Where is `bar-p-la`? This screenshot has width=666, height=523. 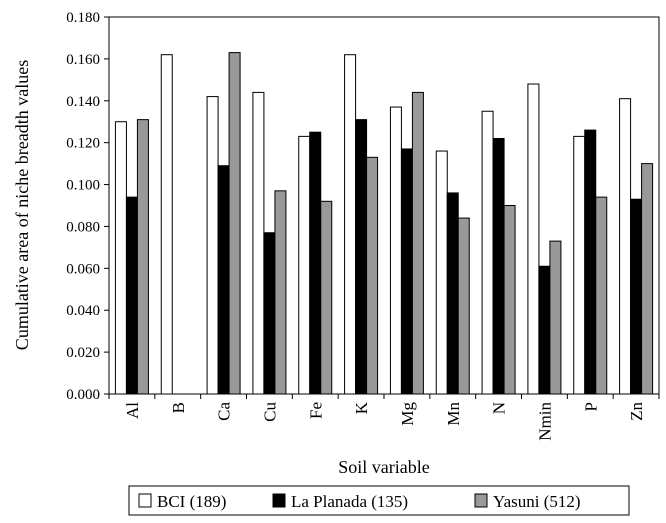 bar-p-la is located at coordinates (590, 262).